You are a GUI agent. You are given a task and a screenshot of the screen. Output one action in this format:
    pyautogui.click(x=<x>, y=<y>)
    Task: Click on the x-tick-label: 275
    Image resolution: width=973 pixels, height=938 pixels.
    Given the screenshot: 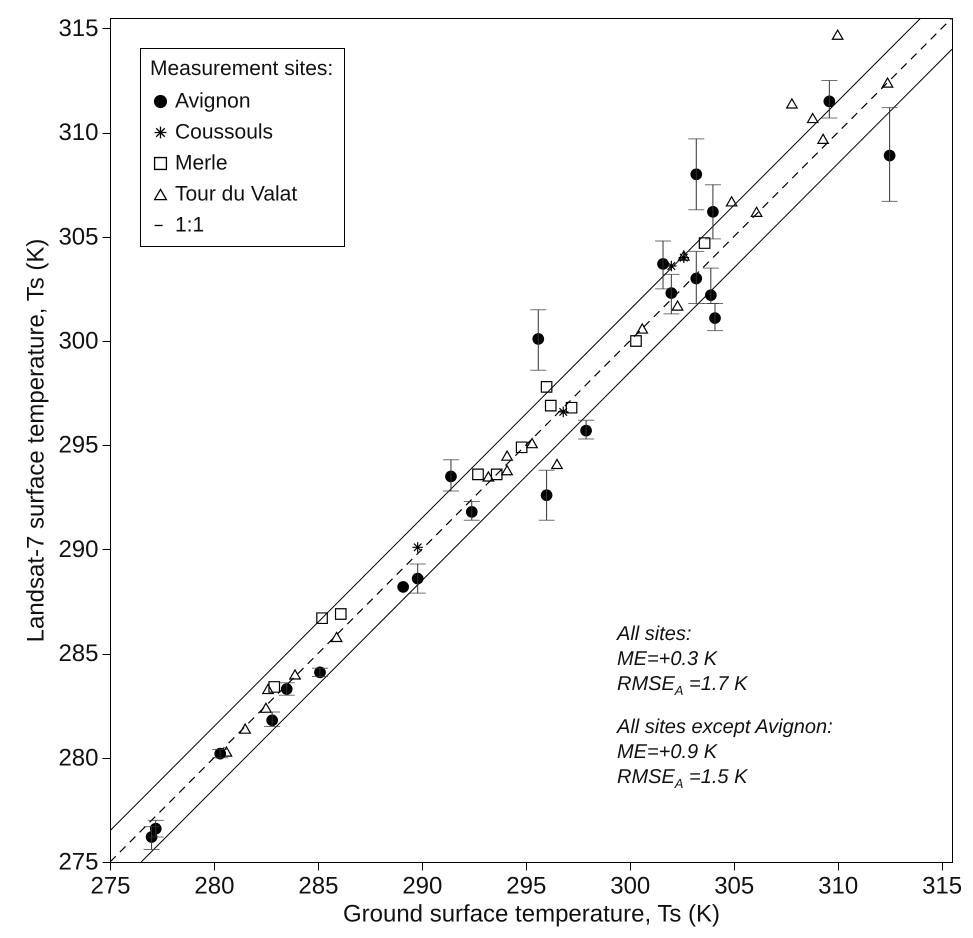 What is the action you would take?
    pyautogui.click(x=110, y=886)
    